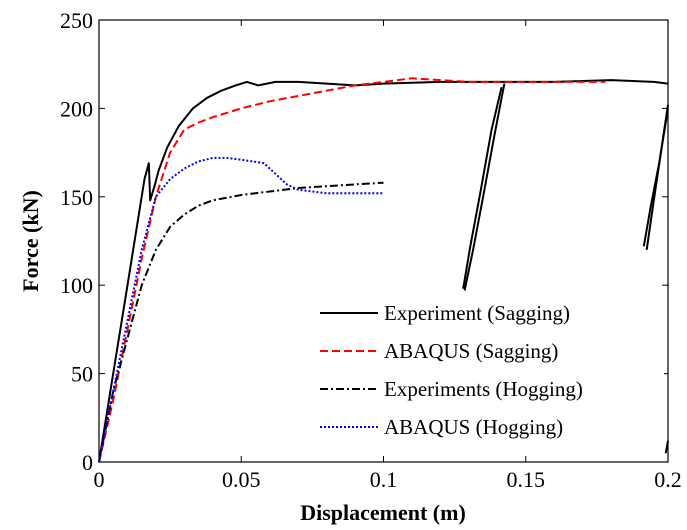 This screenshot has width=687, height=530. Describe the element at coordinates (477, 313) in the screenshot. I see `legend-label: Experiment (Sagging)` at that location.